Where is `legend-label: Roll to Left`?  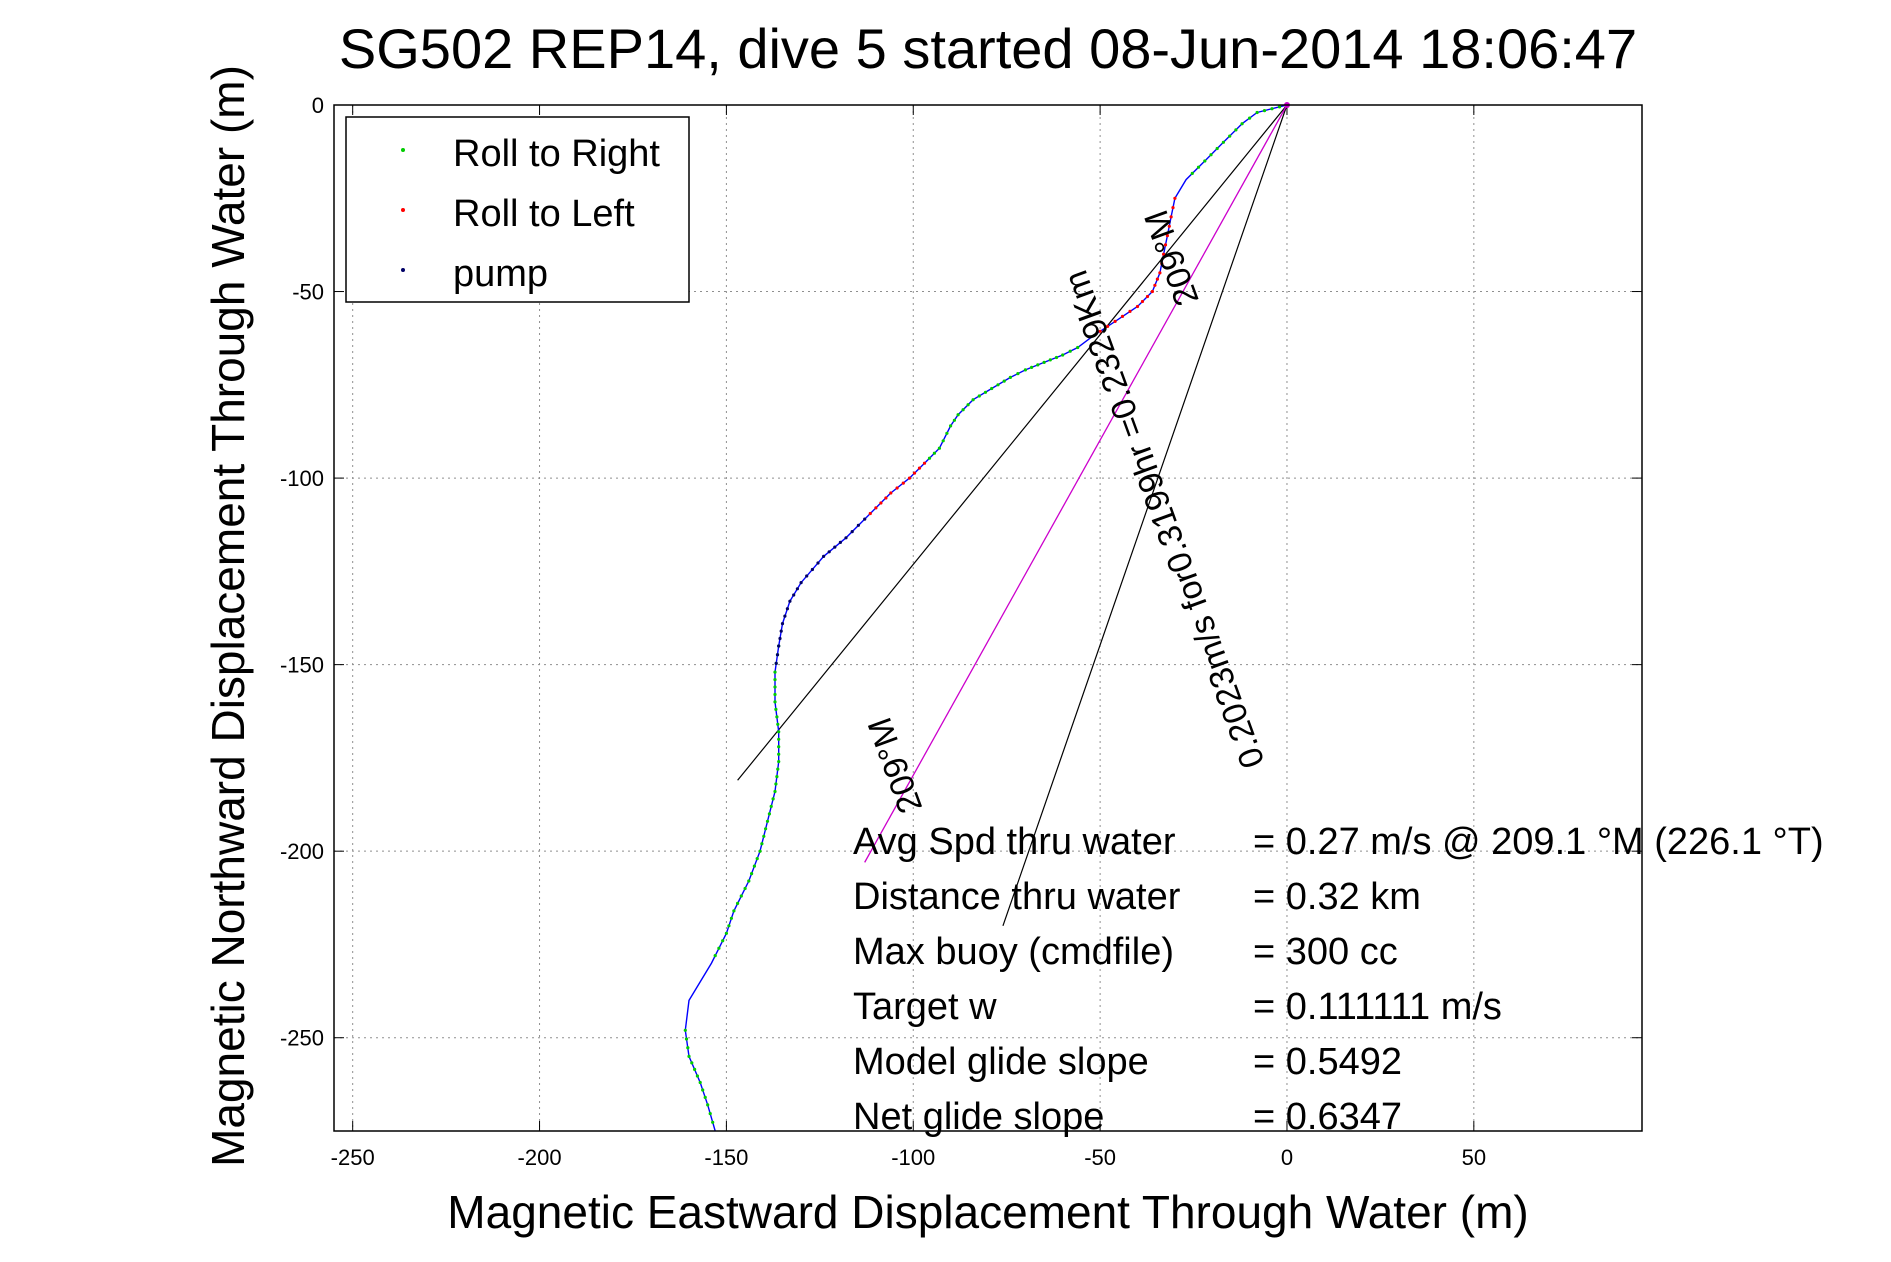 legend-label: Roll to Left is located at coordinates (544, 214).